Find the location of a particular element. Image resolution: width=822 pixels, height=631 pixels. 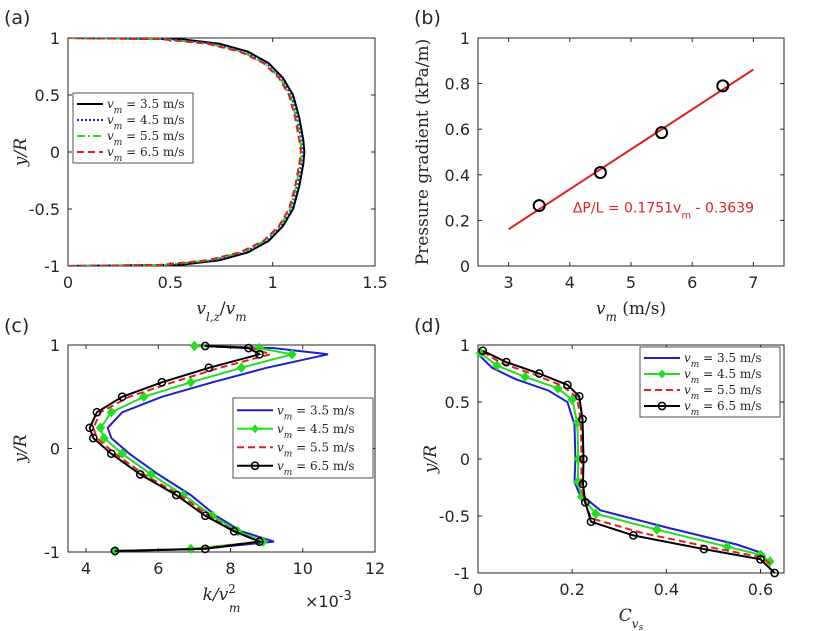

axes-box is located at coordinates (631, 152).